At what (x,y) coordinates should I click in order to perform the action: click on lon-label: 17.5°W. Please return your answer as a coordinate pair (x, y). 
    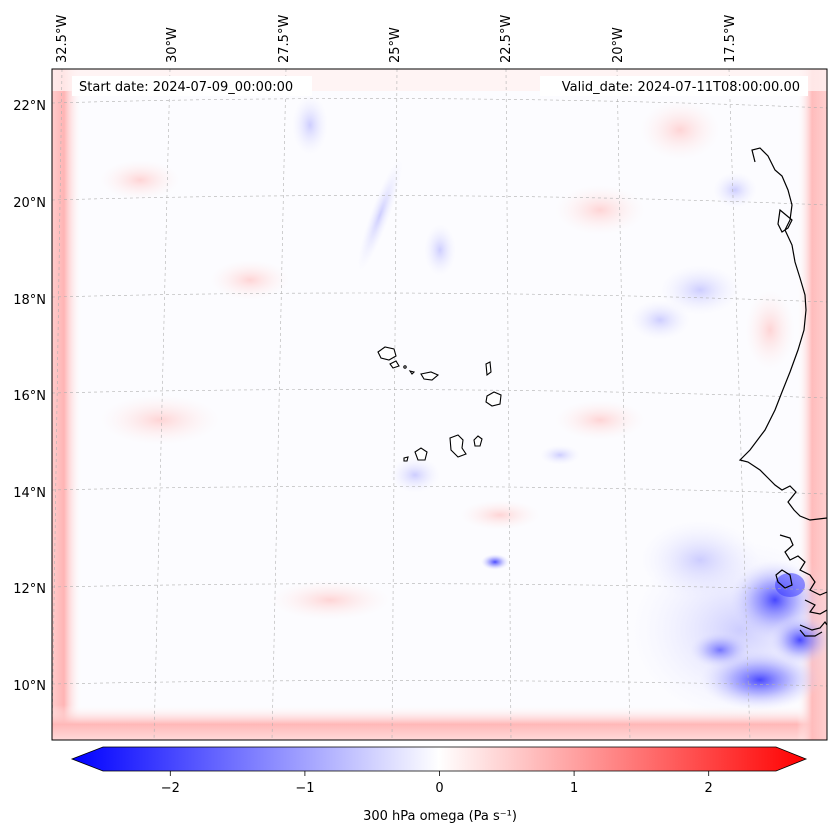
    Looking at the image, I should click on (730, 39).